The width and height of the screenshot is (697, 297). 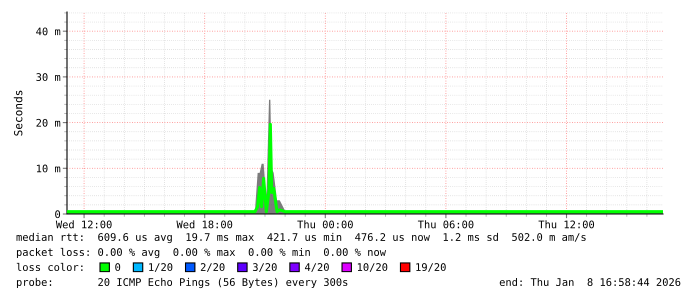 I want to click on y-tick-label: 10 m, so click(x=48, y=168).